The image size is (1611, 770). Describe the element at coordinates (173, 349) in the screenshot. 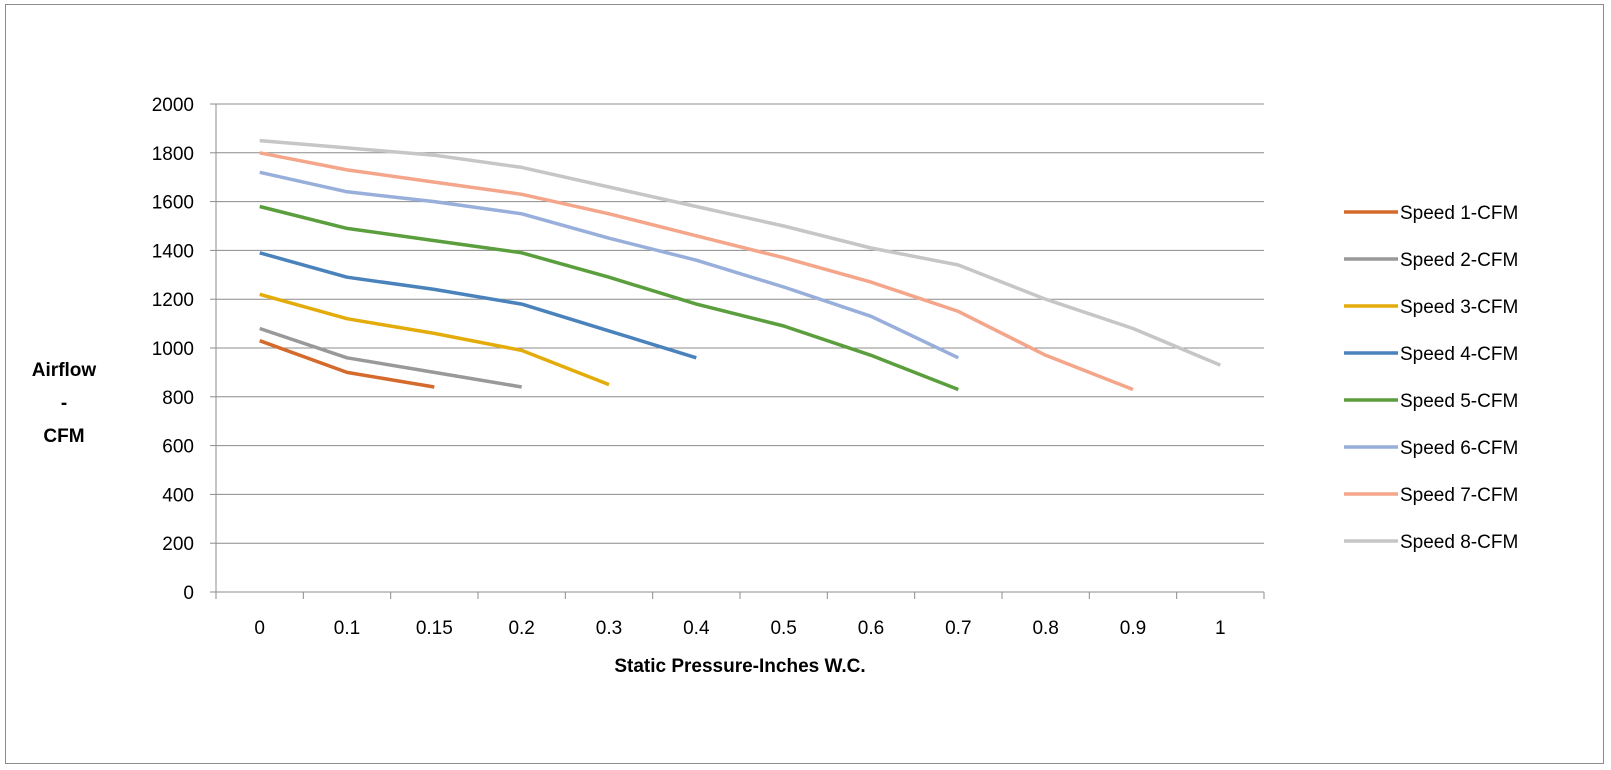

I see `y-tick-label: 1000` at that location.